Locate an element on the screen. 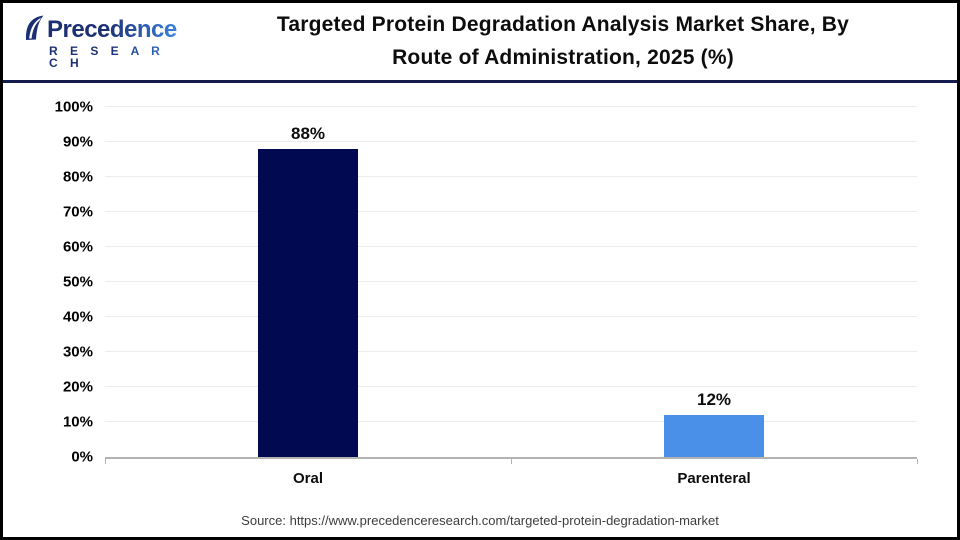 This screenshot has height=540, width=960. logo-row: Precedence is located at coordinates (103, 28).